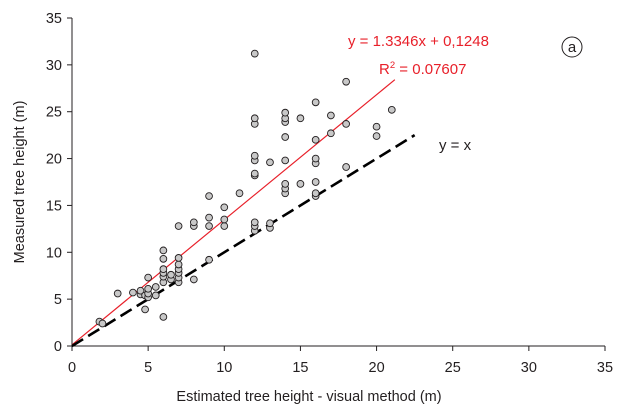 This screenshot has height=409, width=621. I want to click on x-tick-label: 15, so click(300, 368).